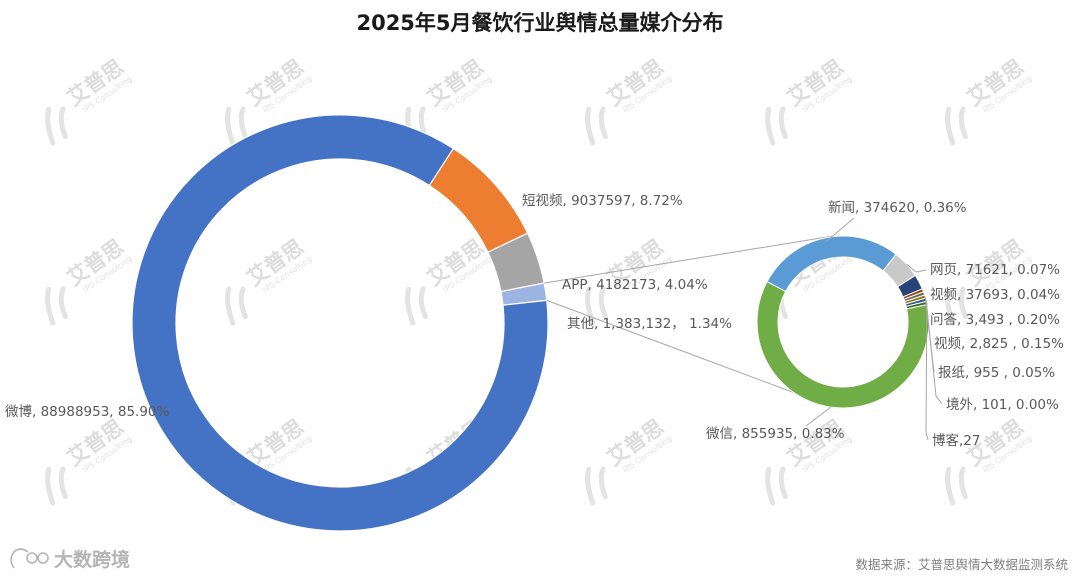 The width and height of the screenshot is (1080, 581). Describe the element at coordinates (539, 23) in the screenshot. I see `chart-title: 2025年5月餐饮行业舆情总量媒介分布` at that location.